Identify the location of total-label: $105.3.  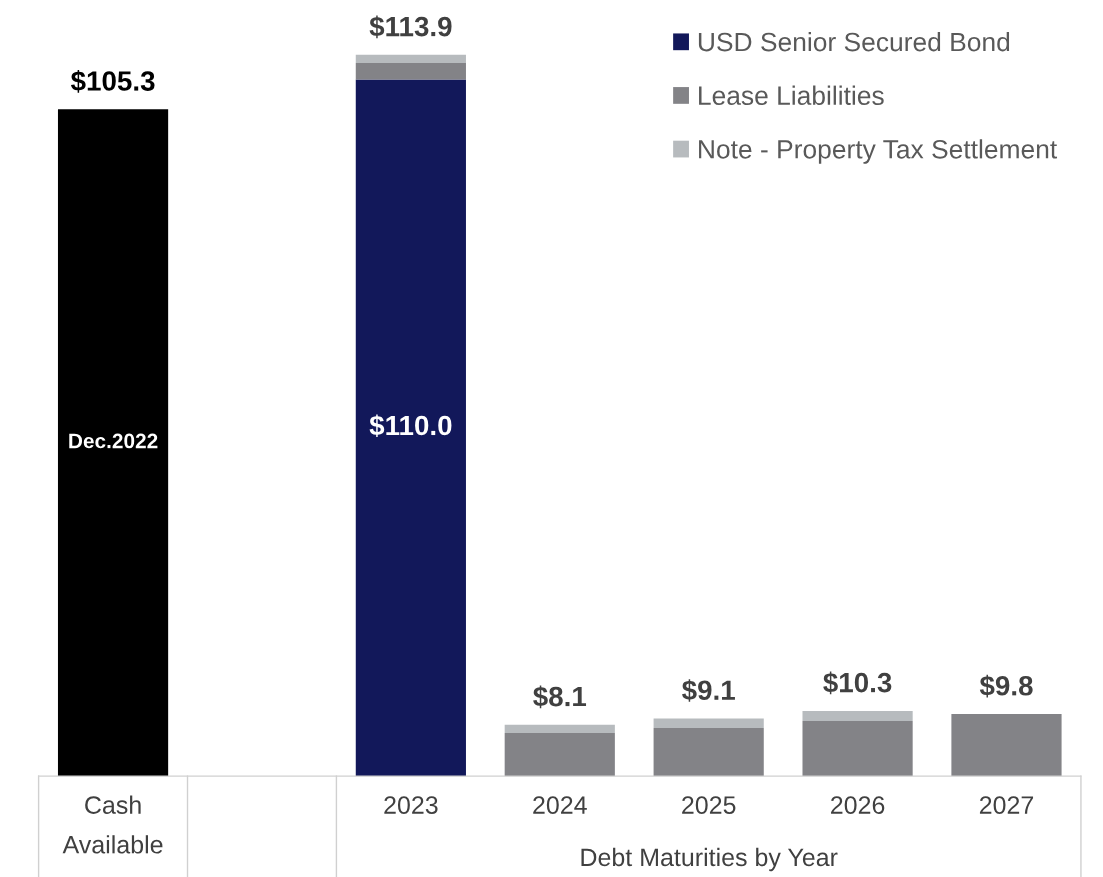
(112, 81).